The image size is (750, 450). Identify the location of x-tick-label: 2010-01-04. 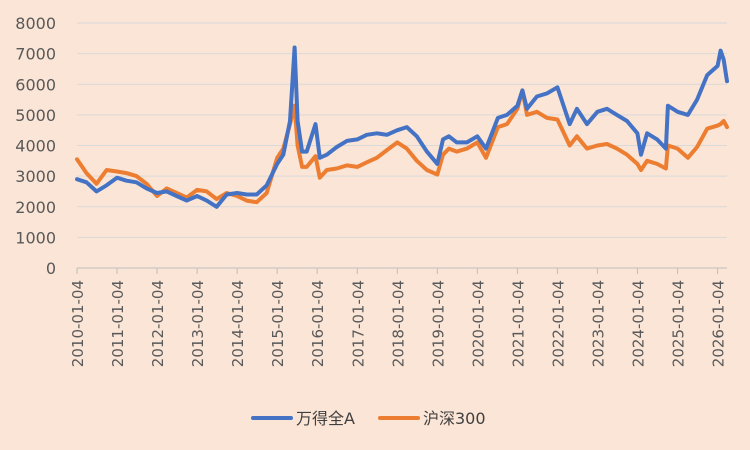
(78, 323).